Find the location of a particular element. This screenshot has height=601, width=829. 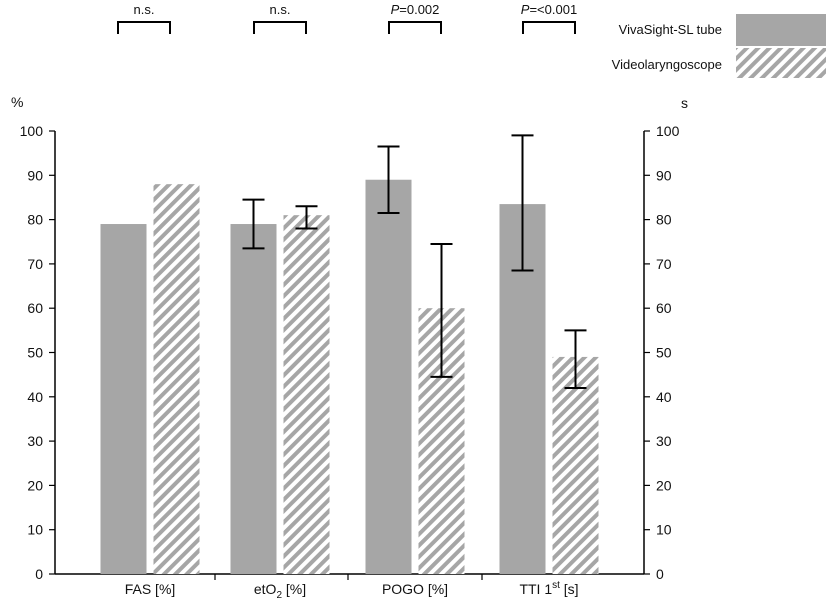

left-unit-label: % is located at coordinates (17, 102).